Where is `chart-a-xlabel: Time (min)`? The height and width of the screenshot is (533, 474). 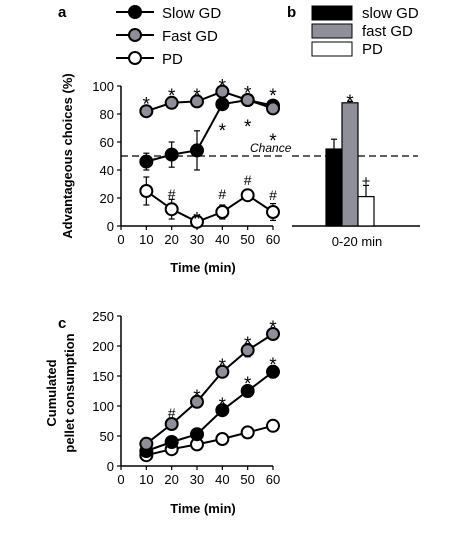 chart-a-xlabel: Time (min) is located at coordinates (203, 267).